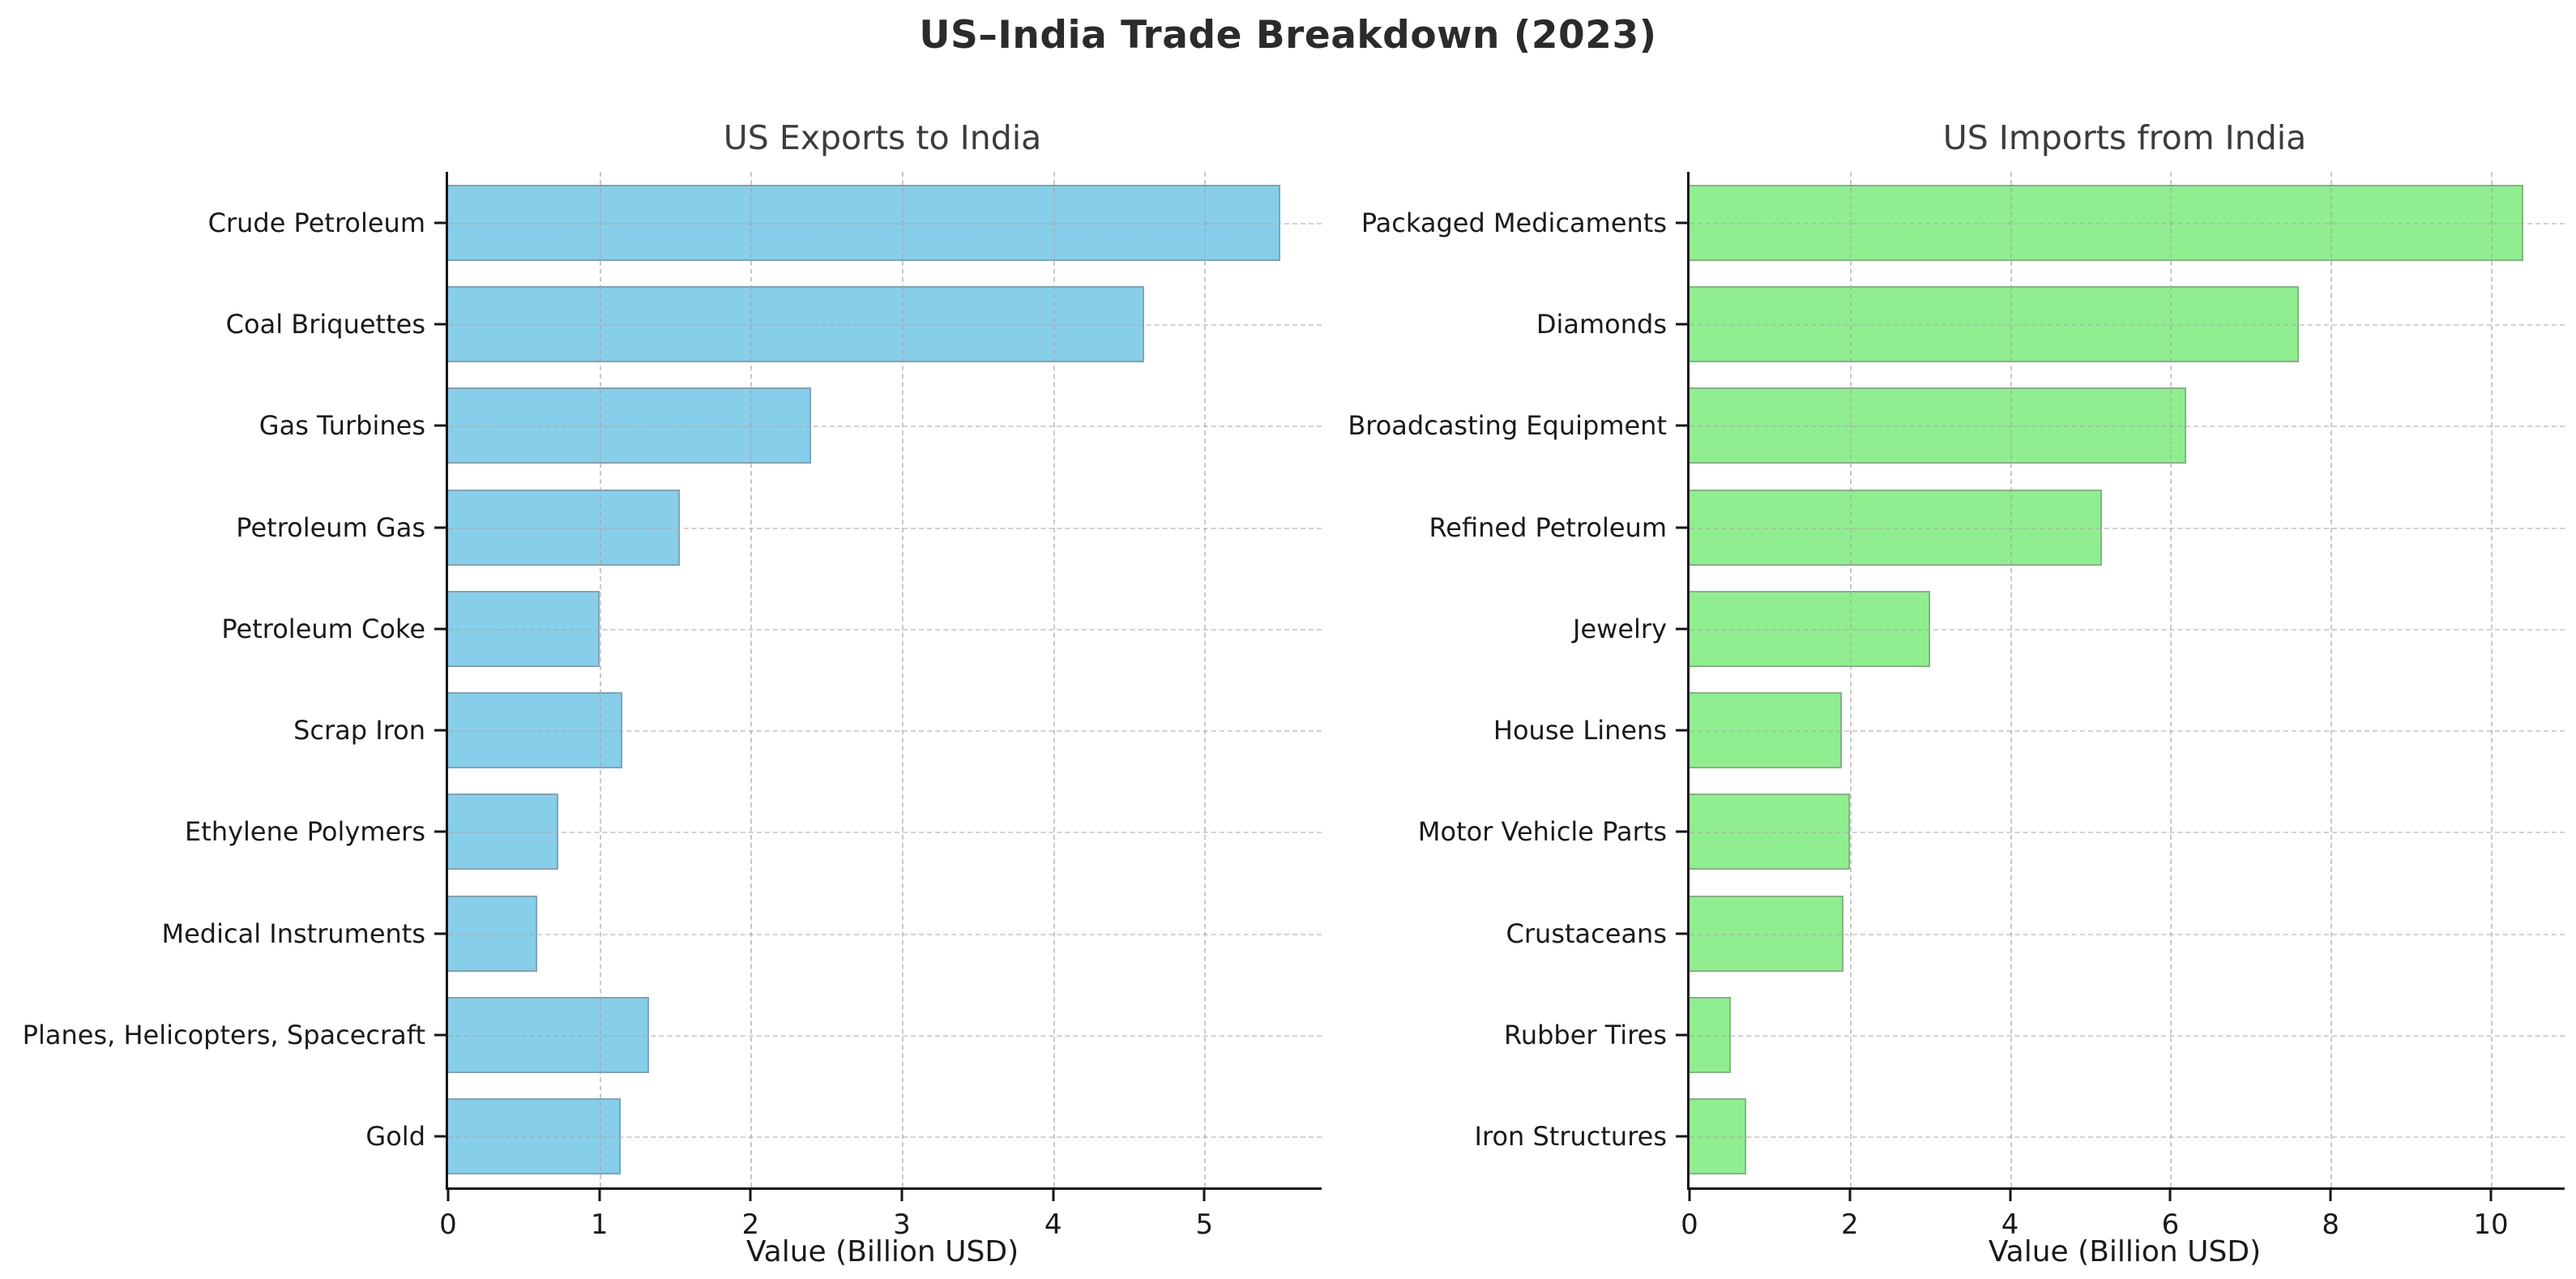 This screenshot has height=1279, width=2576. I want to click on page-title: US–India Trade Breakdown (2023), so click(1288, 35).